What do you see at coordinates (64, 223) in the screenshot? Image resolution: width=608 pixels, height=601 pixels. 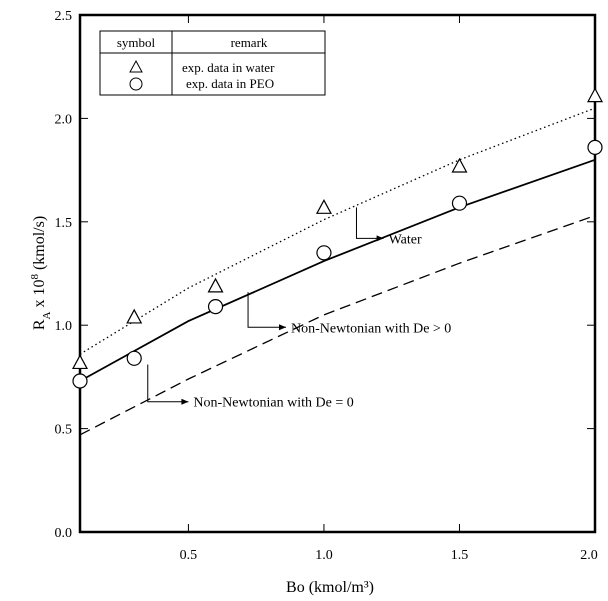 I see `y-tick-label: 1.5` at bounding box center [64, 223].